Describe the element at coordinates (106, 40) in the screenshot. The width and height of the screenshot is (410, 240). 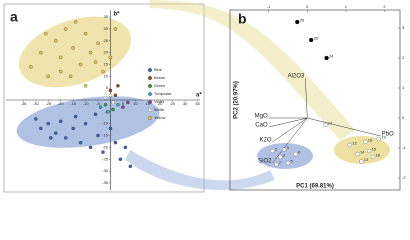
I see `y-tick-label: 25` at that location.